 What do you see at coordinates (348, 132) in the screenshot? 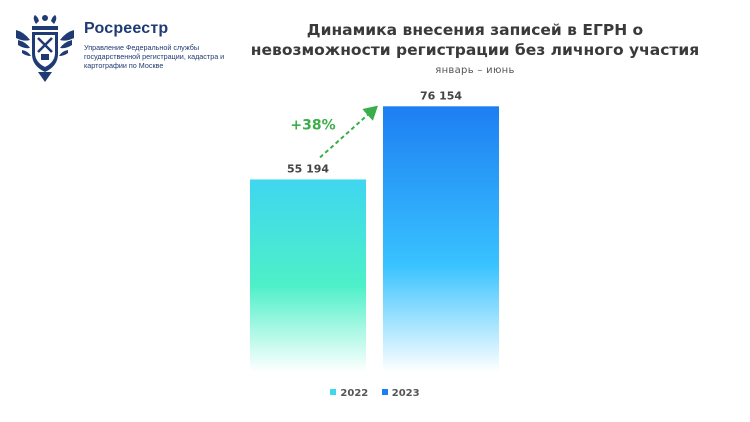
I see `growth-arrow` at bounding box center [348, 132].